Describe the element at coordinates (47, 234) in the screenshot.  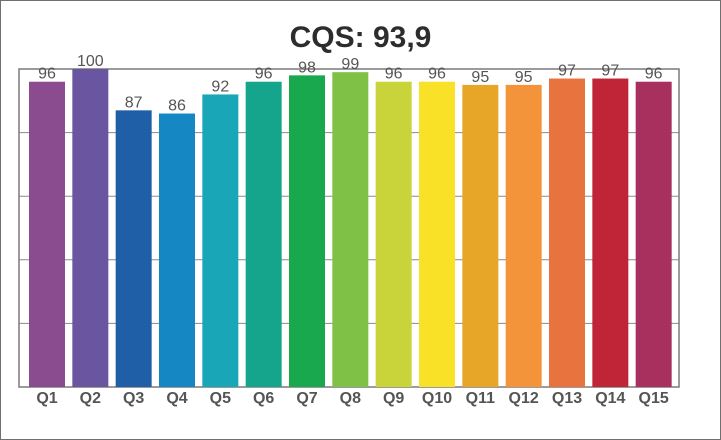
I see `bar-q1` at that location.